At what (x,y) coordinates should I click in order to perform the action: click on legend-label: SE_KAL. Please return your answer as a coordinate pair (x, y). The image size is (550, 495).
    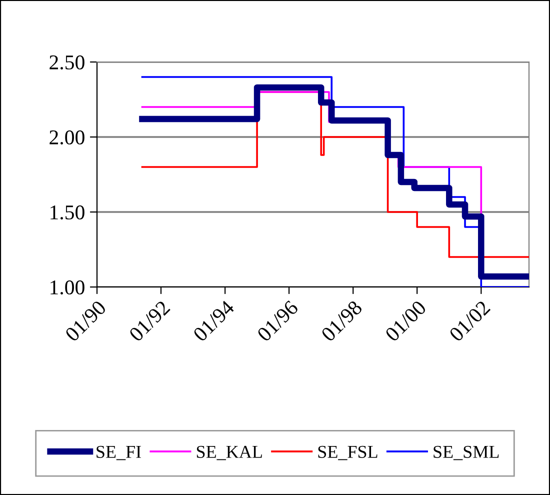
    Looking at the image, I should click on (229, 453).